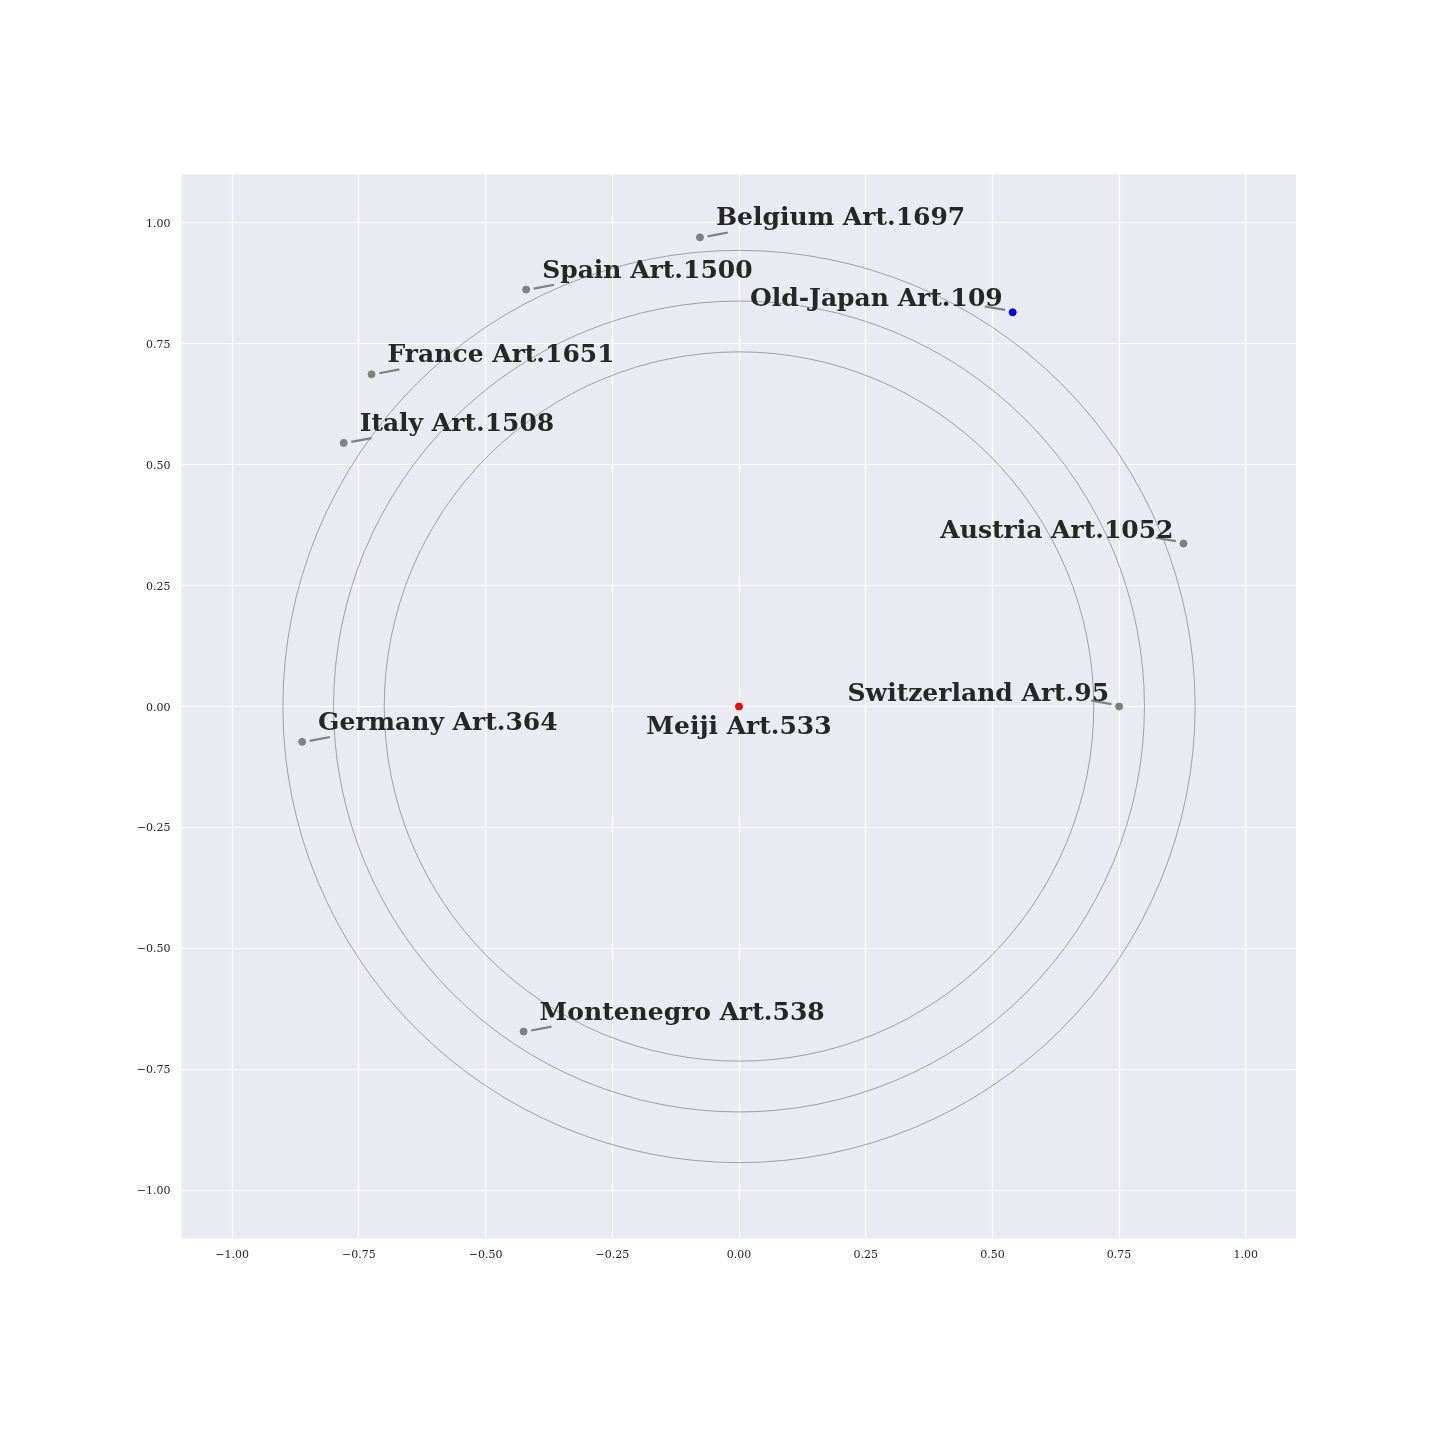  I want to click on y-tick-label: 0.75, so click(158, 344).